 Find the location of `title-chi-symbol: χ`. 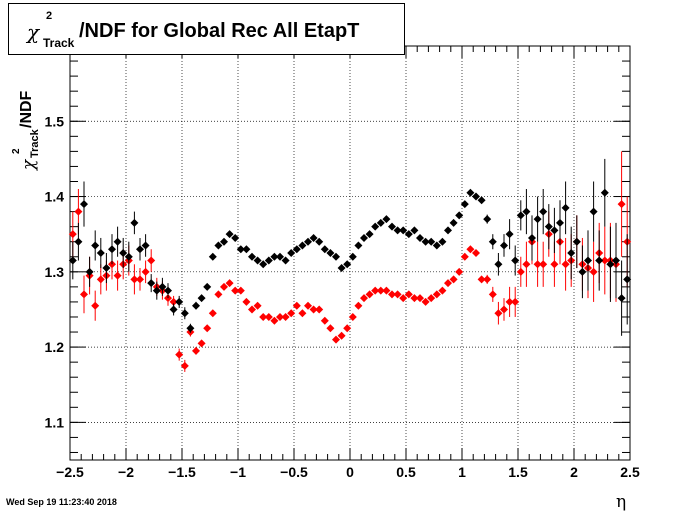

title-chi-symbol: χ is located at coordinates (33, 32).